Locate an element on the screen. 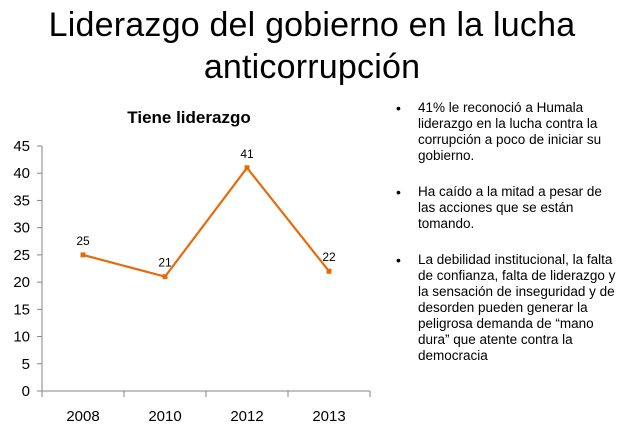 This screenshot has height=436, width=624. y-tick-label: 0 is located at coordinates (26, 391).